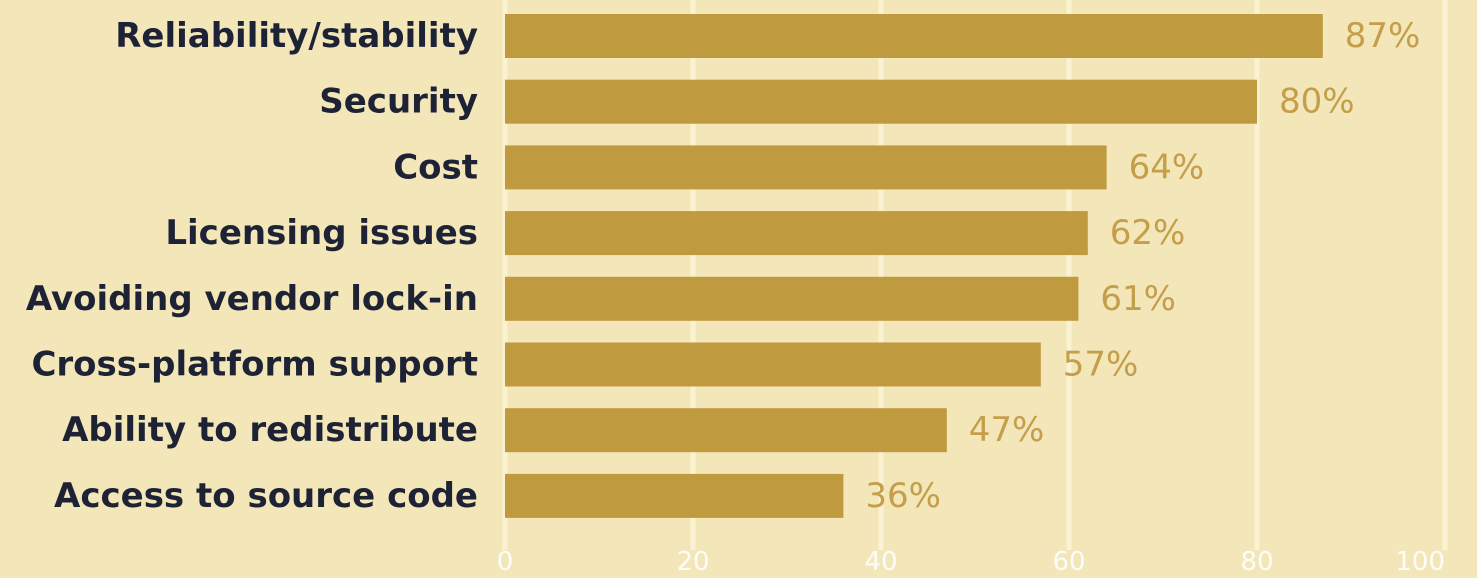  Describe the element at coordinates (1167, 167) in the screenshot. I see `value-label-3: 64%` at that location.